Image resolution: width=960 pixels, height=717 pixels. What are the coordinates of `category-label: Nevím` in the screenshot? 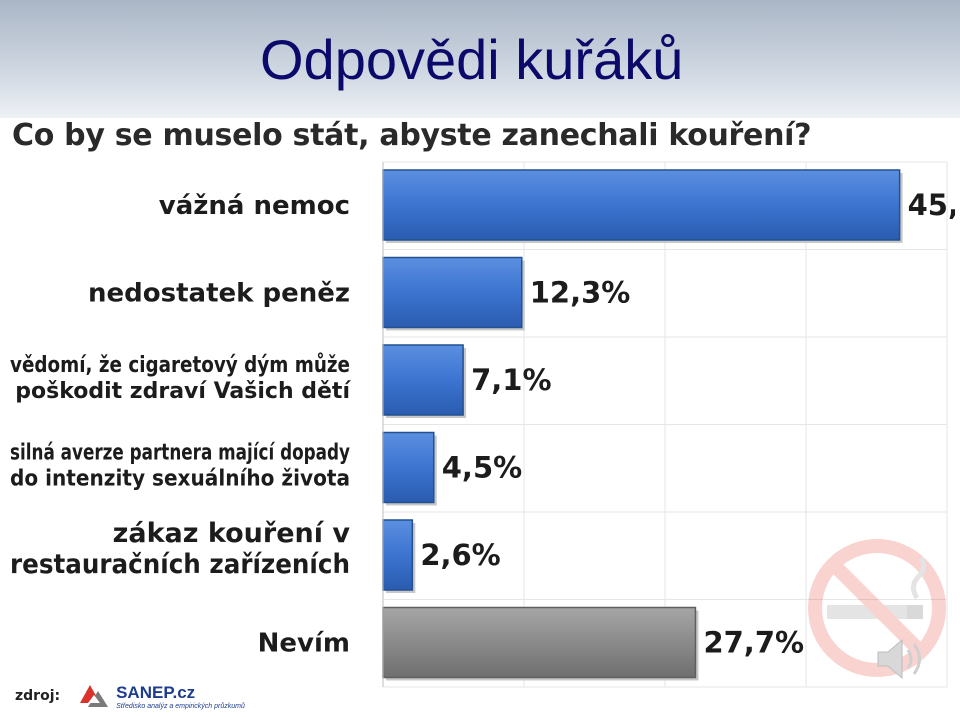 It's located at (304, 644).